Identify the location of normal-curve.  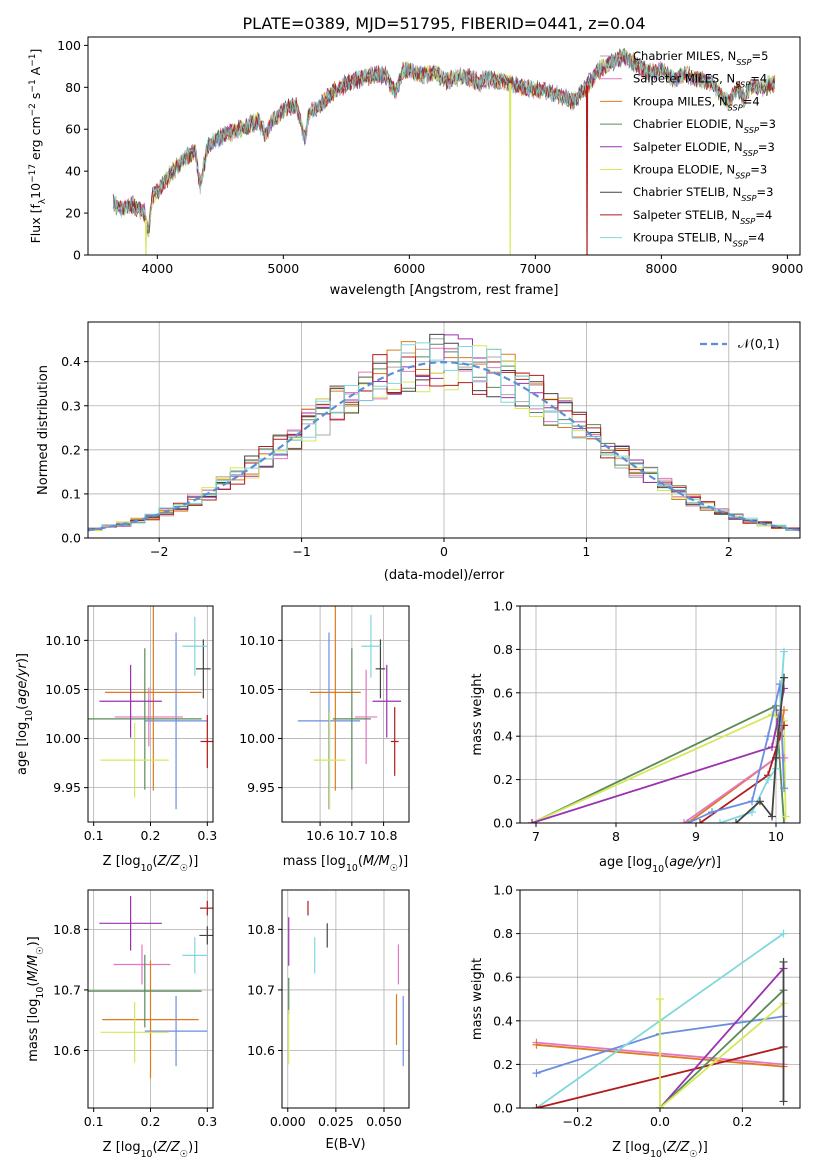
(444, 446).